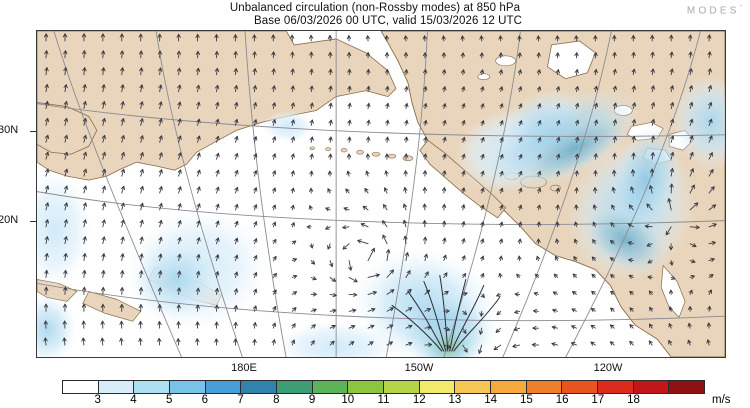 Image resolution: width=750 pixels, height=408 pixels. Describe the element at coordinates (383, 387) in the screenshot. I see `colorbar` at that location.